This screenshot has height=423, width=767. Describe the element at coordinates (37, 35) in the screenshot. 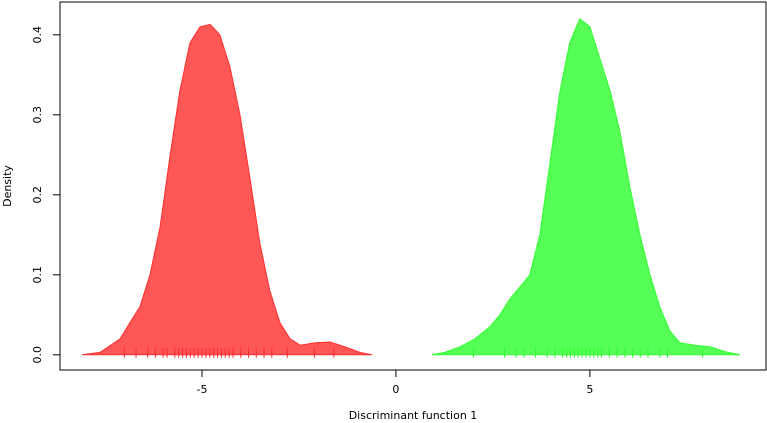

I see `y-tick-label: 0.4` at that location.